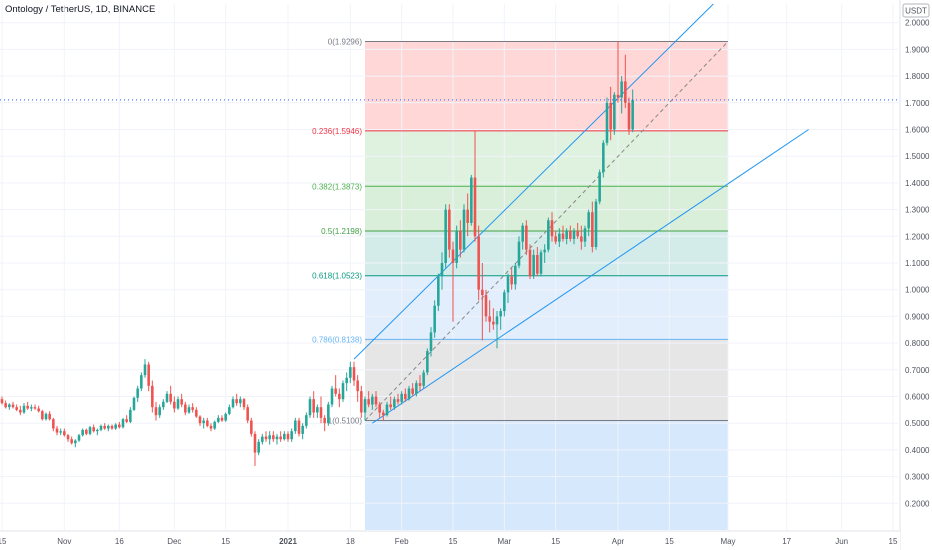 The image size is (932, 550). What do you see at coordinates (917, 423) in the screenshot?
I see `price-tick-label: 0.5000` at bounding box center [917, 423].